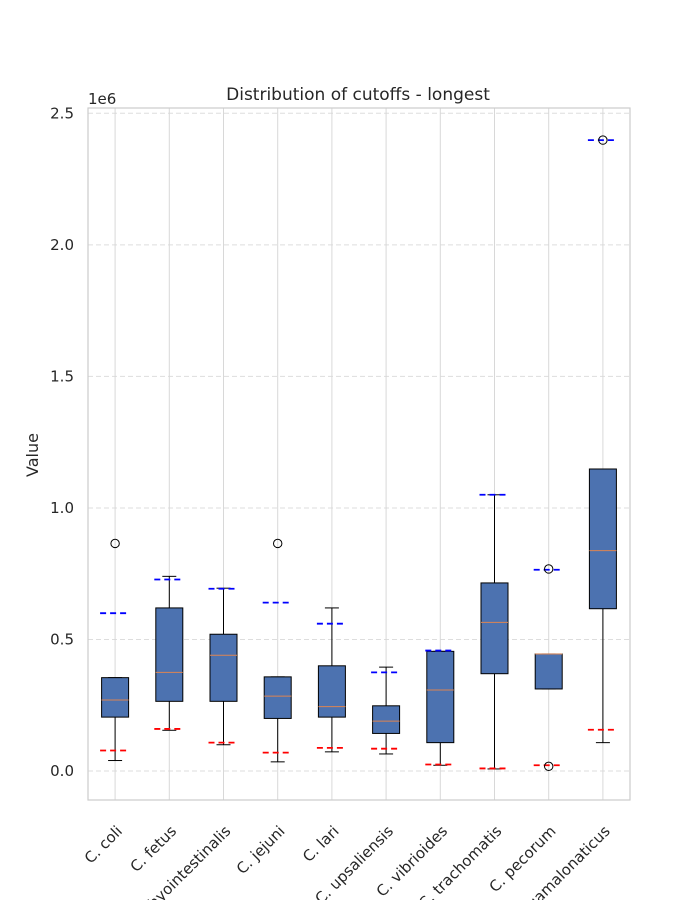 The width and height of the screenshot is (700, 900). What do you see at coordinates (358, 95) in the screenshot?
I see `chart-title: Distribution of cutoffs - longest` at bounding box center [358, 95].